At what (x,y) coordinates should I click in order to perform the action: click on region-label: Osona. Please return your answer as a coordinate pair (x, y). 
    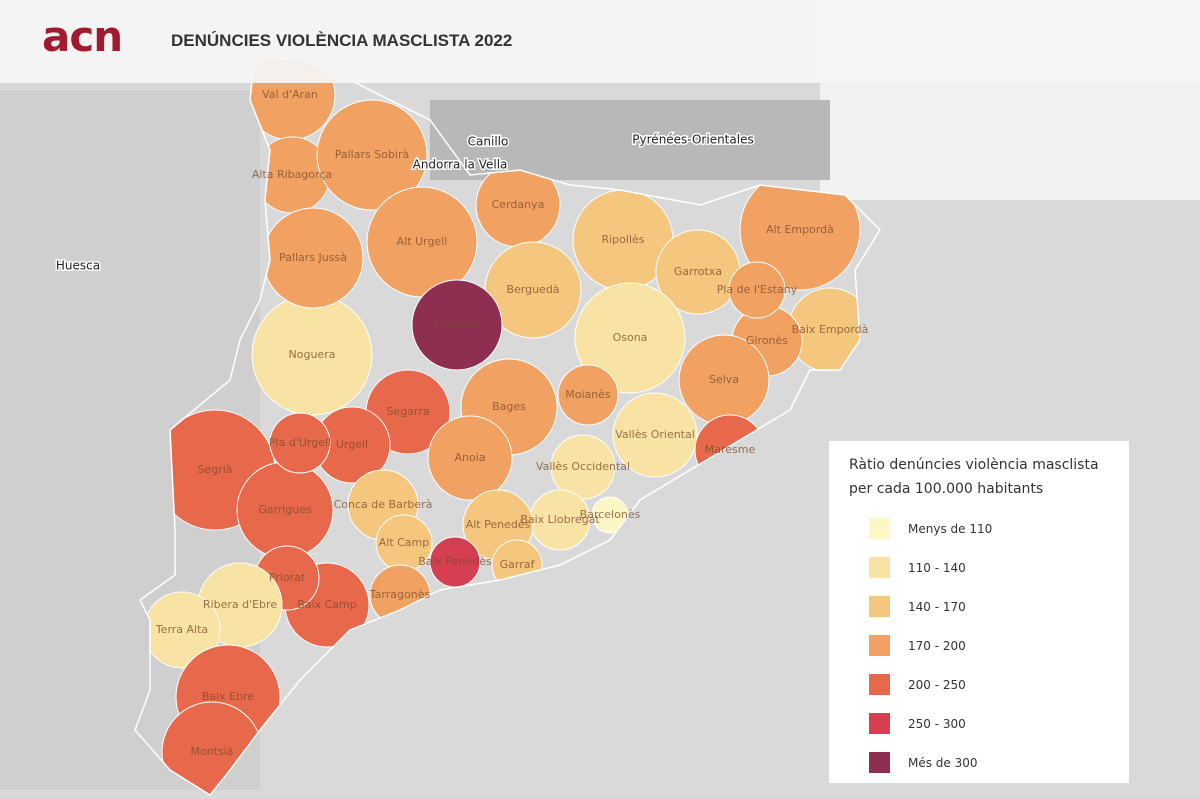
    Looking at the image, I should click on (630, 337).